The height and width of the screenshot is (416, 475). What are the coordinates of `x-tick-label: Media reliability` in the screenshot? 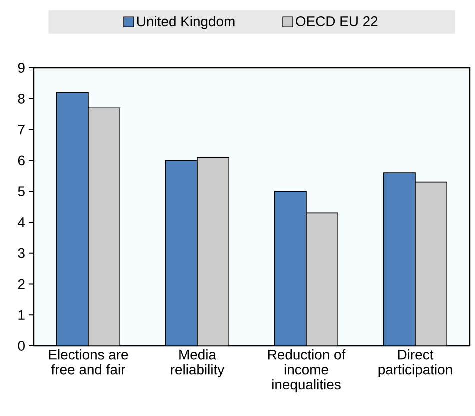 It's located at (198, 364).